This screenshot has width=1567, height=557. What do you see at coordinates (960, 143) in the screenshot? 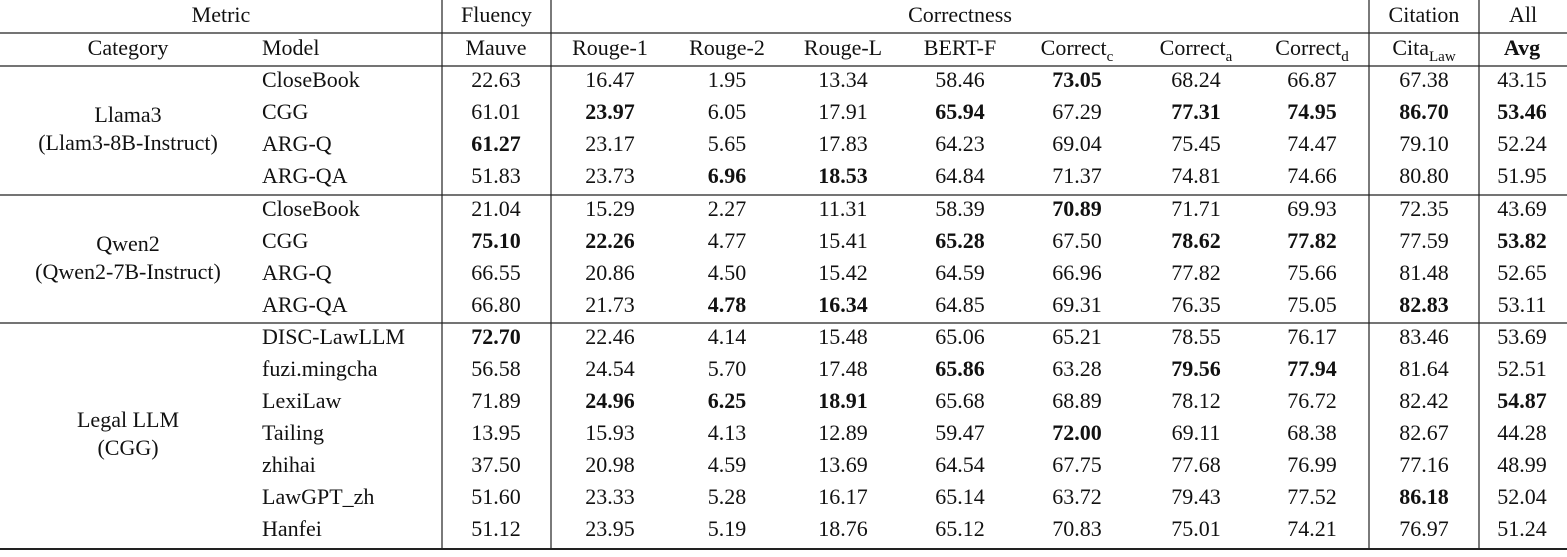
I see `cell-value: 64.23` at bounding box center [960, 143].